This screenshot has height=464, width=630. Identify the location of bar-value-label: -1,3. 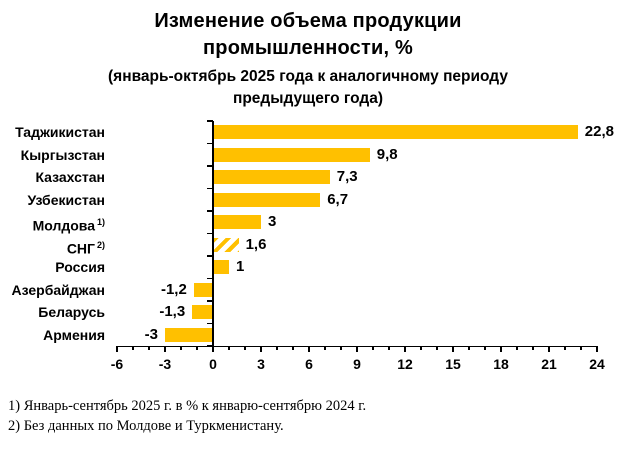
(172, 311).